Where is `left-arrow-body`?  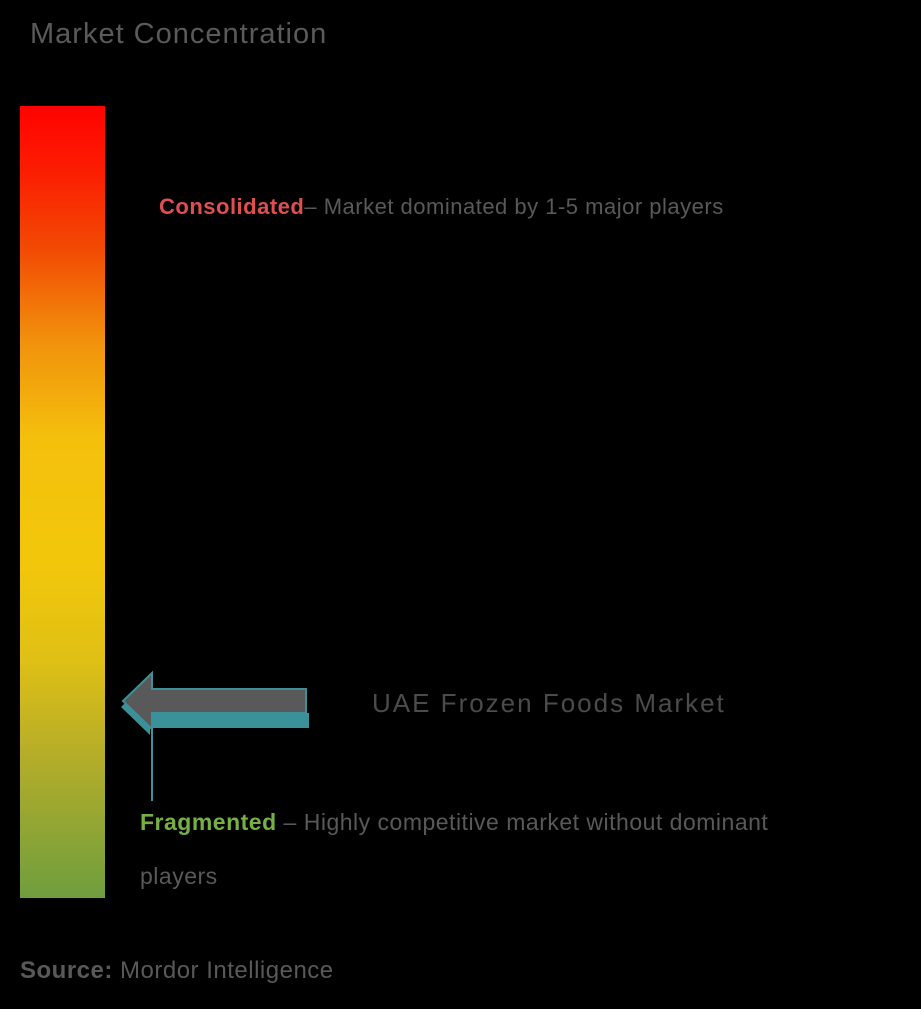
left-arrow-body is located at coordinates (214, 701).